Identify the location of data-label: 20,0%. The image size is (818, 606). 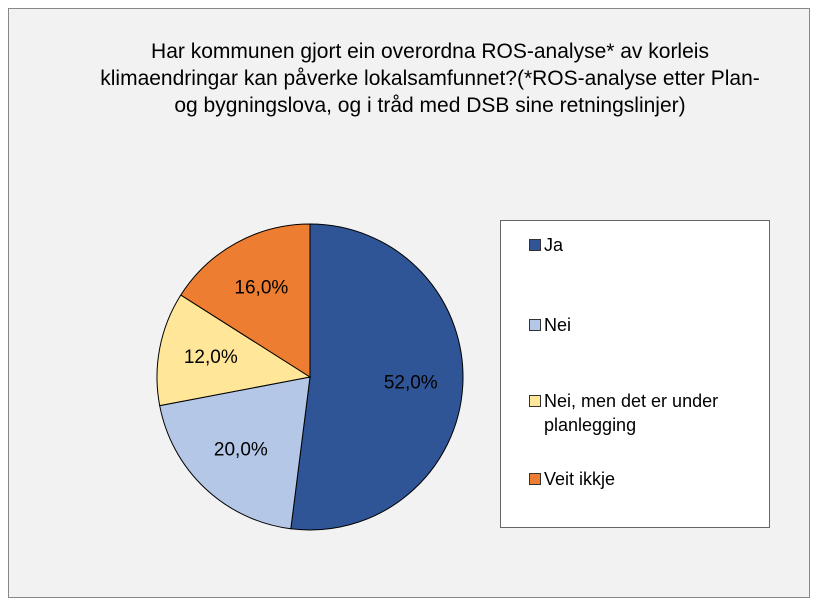
(241, 450).